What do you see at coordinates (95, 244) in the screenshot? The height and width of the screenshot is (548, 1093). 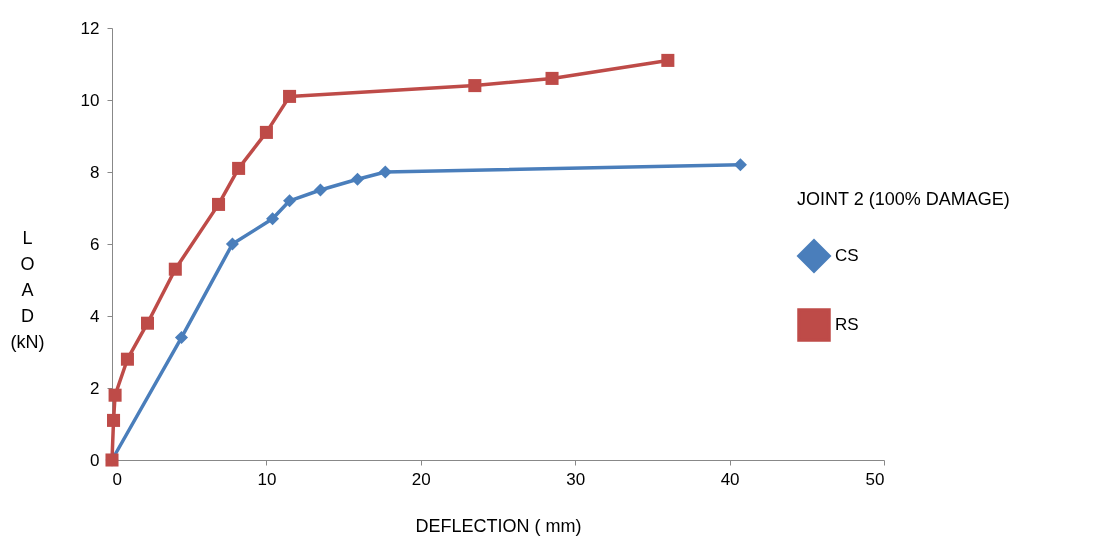 I see `y-tick-label: 6` at bounding box center [95, 244].